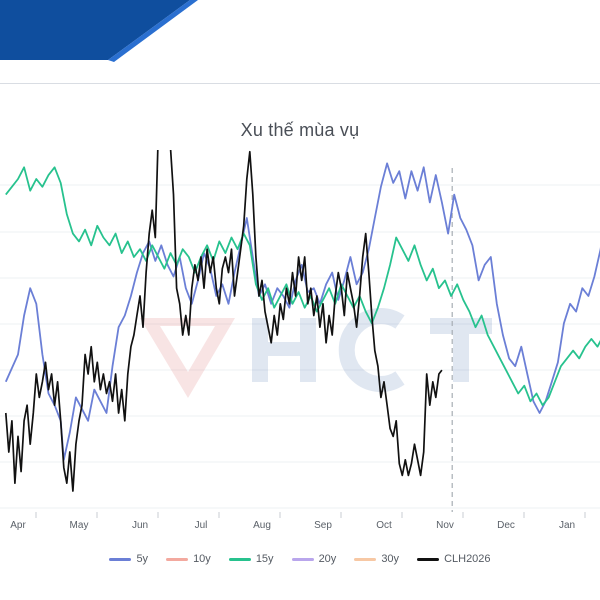 The image size is (600, 600). What do you see at coordinates (95, 30) in the screenshot?
I see `banner-shape` at bounding box center [95, 30].